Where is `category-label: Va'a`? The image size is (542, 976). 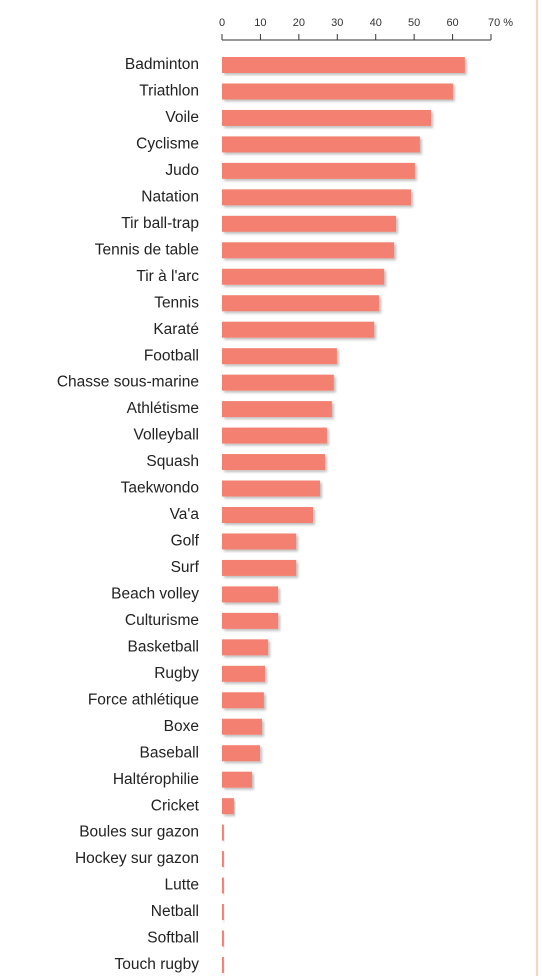
category-label: Va'a is located at coordinates (185, 514).